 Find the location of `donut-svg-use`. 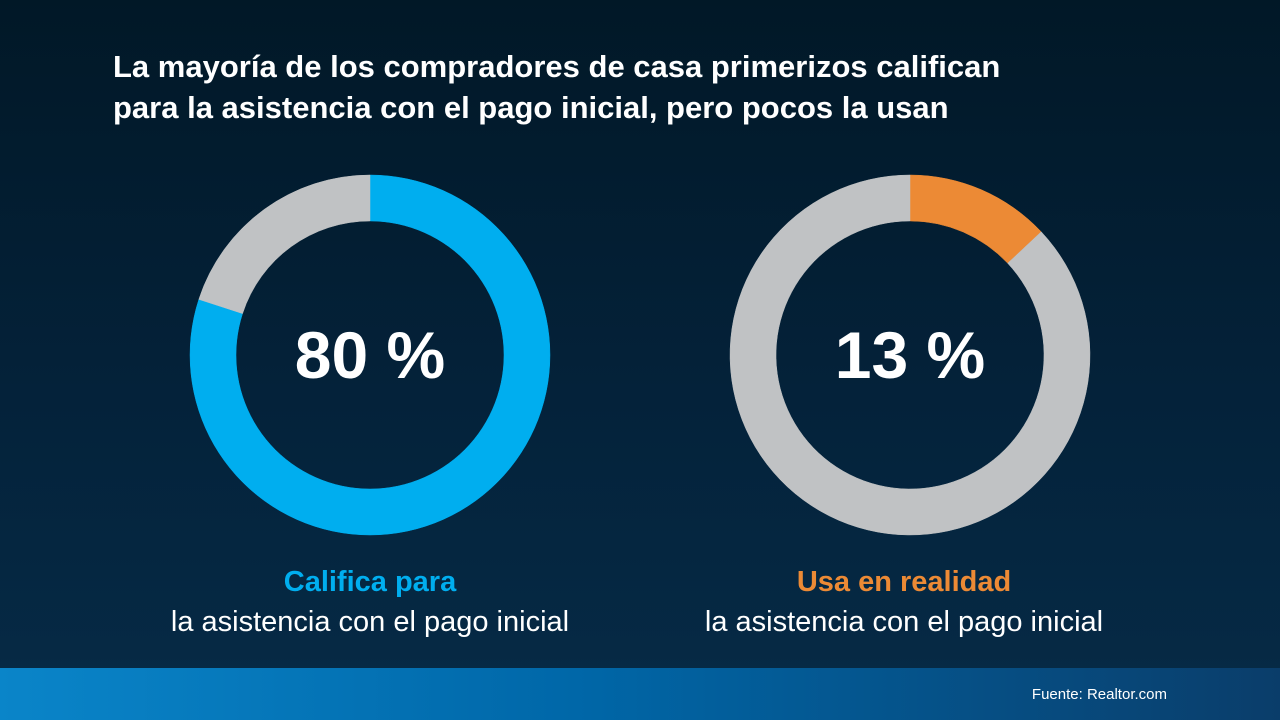

donut-svg-use is located at coordinates (910, 355).